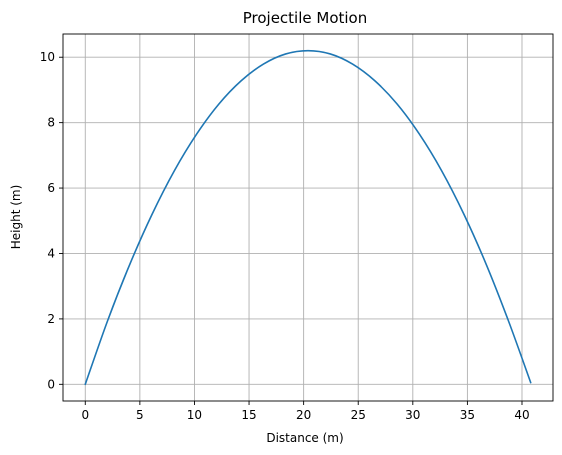 The width and height of the screenshot is (562, 455). What do you see at coordinates (248, 415) in the screenshot?
I see `x-tick-label: 15` at bounding box center [248, 415].